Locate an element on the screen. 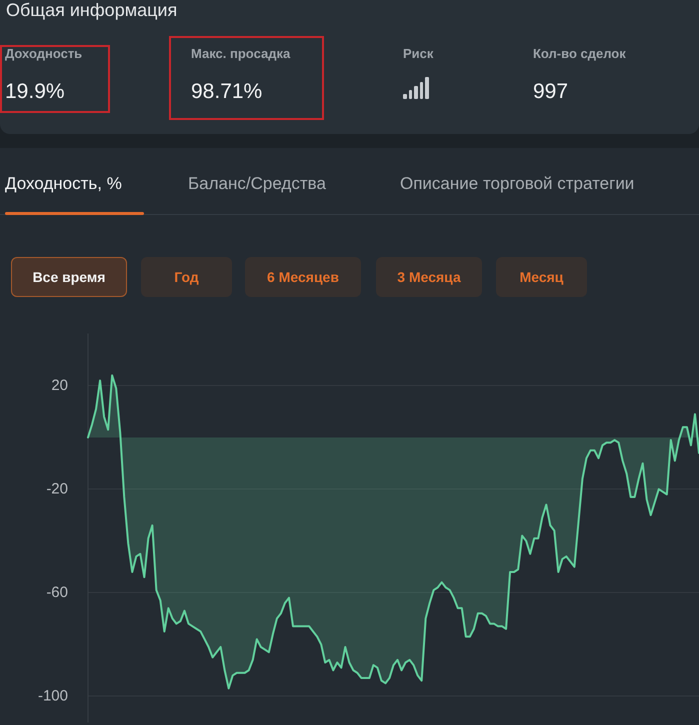 Image resolution: width=699 pixels, height=725 pixels. text: 98.71% is located at coordinates (226, 92).